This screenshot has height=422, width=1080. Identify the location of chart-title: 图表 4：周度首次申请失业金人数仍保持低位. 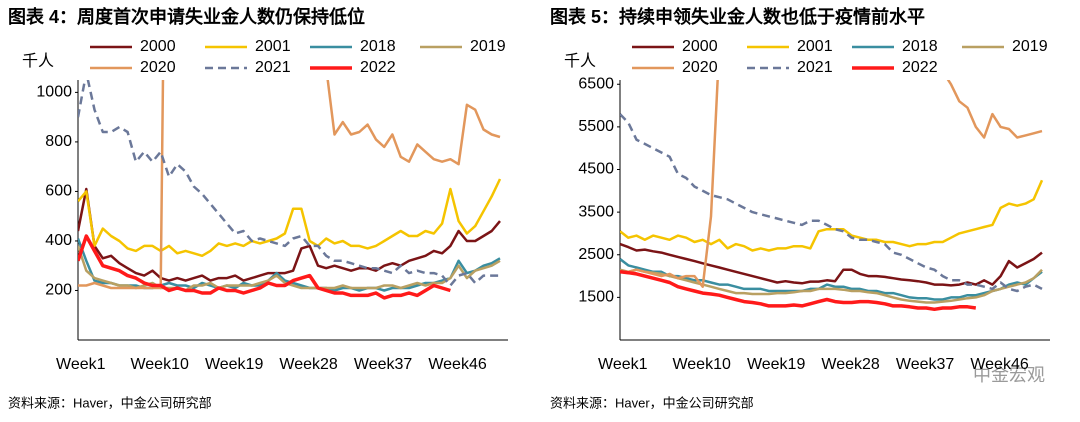
(186, 16).